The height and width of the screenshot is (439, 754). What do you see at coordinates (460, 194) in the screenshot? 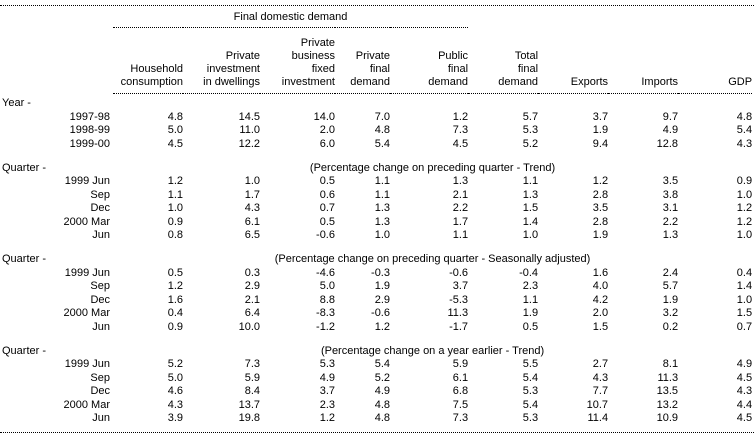
I see `cell-value: 2.1` at bounding box center [460, 194].